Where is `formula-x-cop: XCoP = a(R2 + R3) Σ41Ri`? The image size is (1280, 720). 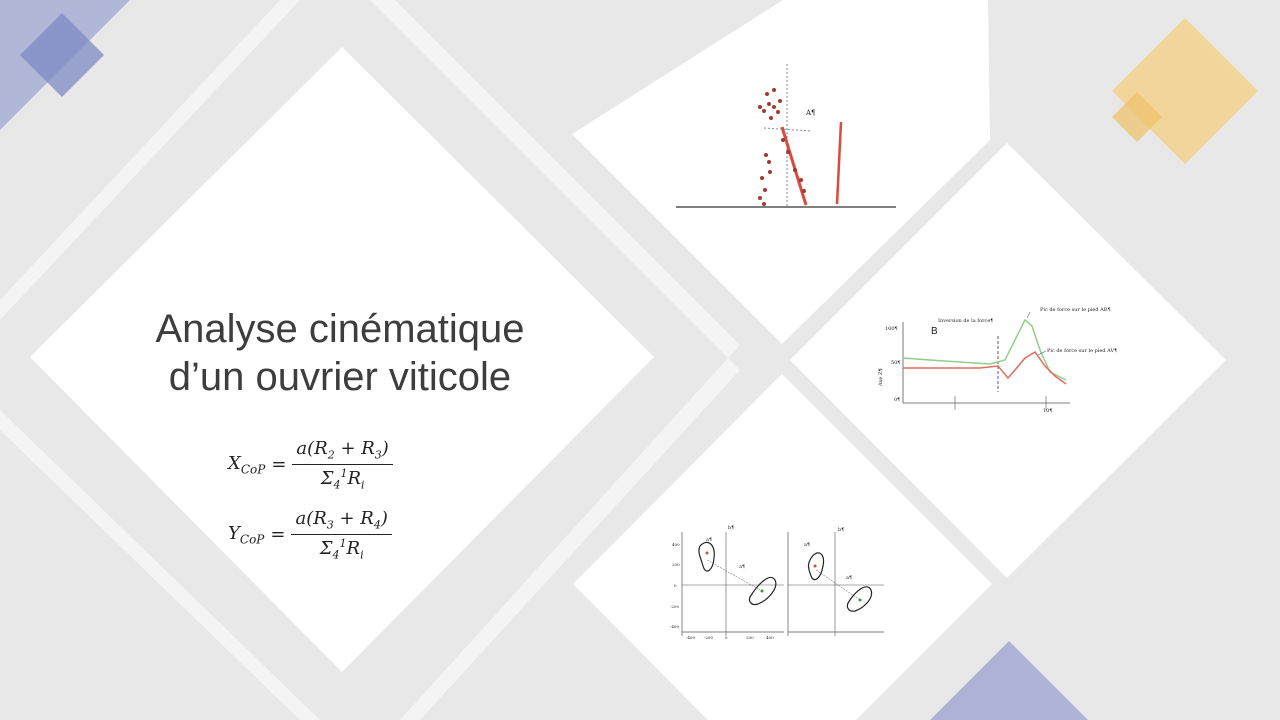
formula-x-cop: XCoP = a(R2 + R3) Σ41Ri is located at coordinates (310, 464).